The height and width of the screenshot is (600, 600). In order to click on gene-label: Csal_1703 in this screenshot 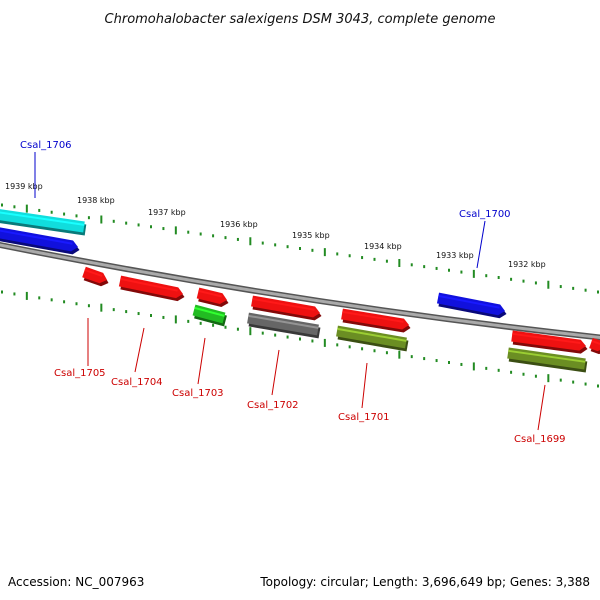, I will do `click(198, 393)`.